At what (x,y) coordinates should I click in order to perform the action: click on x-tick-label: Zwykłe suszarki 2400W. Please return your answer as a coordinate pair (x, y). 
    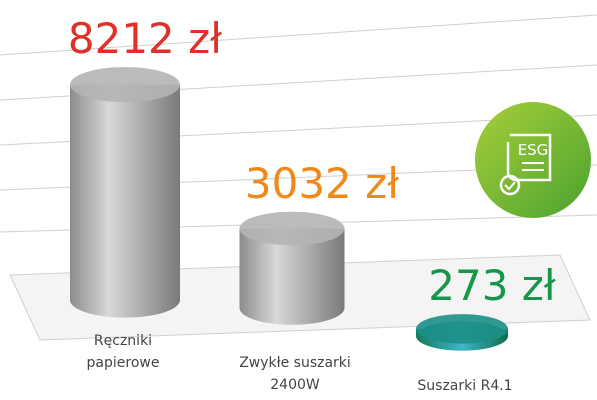
    Looking at the image, I should click on (295, 374).